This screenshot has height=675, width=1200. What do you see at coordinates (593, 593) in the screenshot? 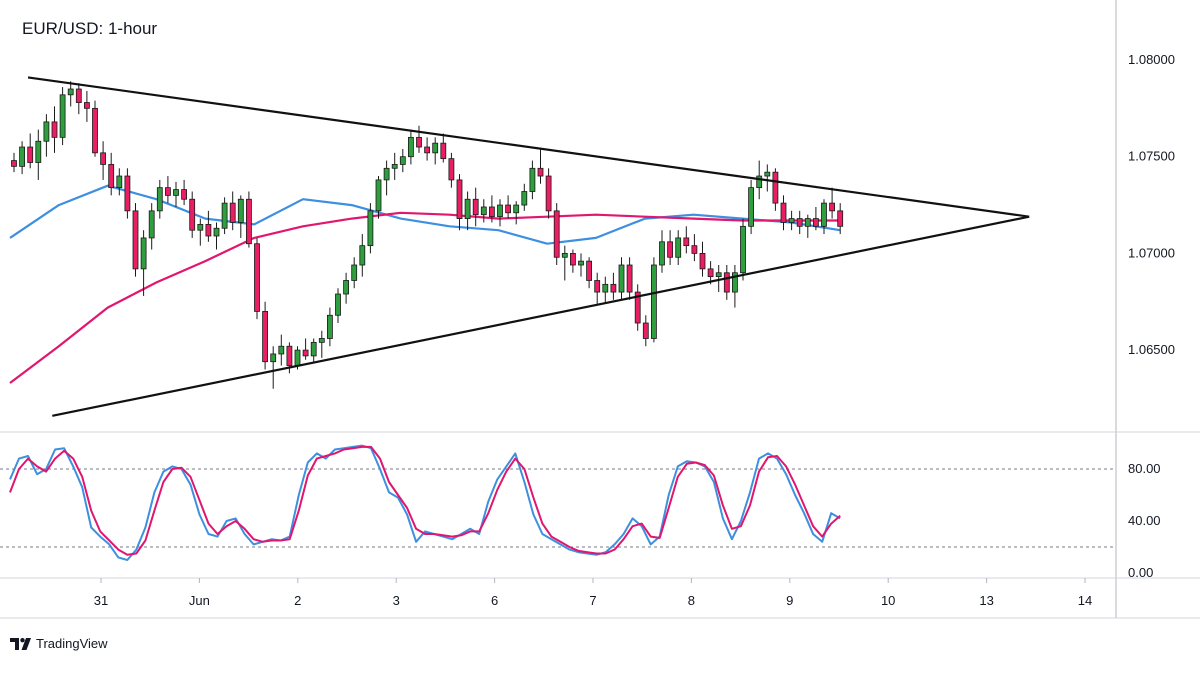
I see `time-axis: 31 Jun 2 3 6 7 8 9 10 13 14` at bounding box center [593, 593].